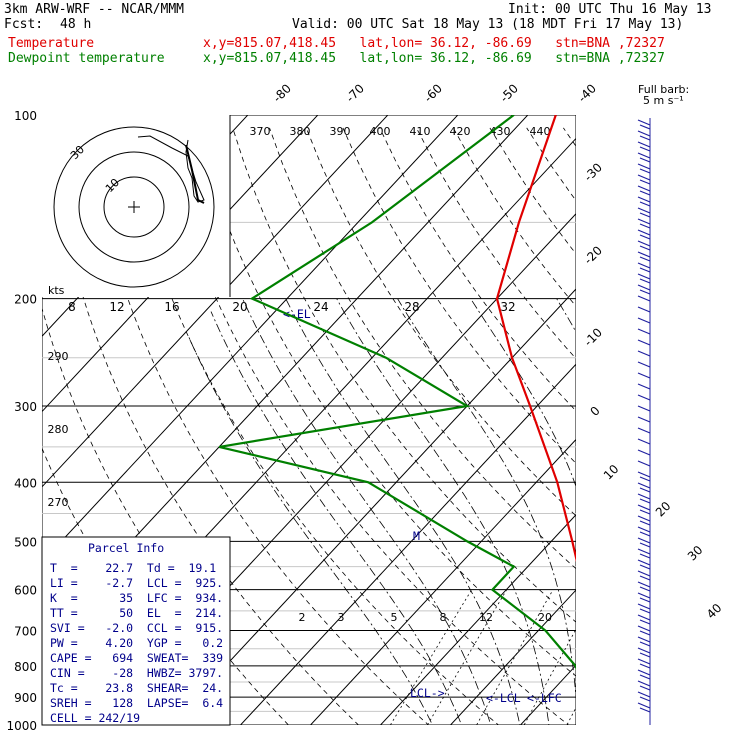  What do you see at coordinates (25, 407) in the screenshot?
I see `pressure-tick-label: 300` at bounding box center [25, 407].